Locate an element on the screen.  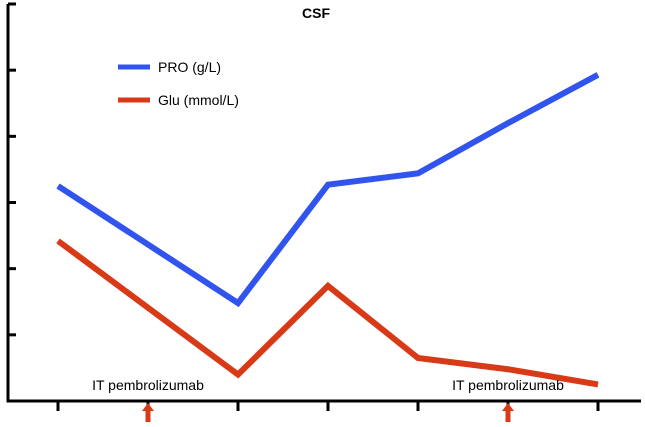
legend-label-0: PRO (g/L) is located at coordinates (189, 67).